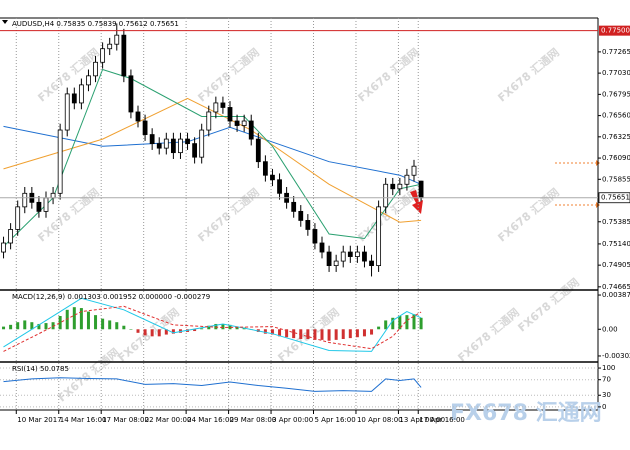  What do you see at coordinates (616, 94) in the screenshot?
I see `y-tick-label: 0.76795` at bounding box center [616, 94].